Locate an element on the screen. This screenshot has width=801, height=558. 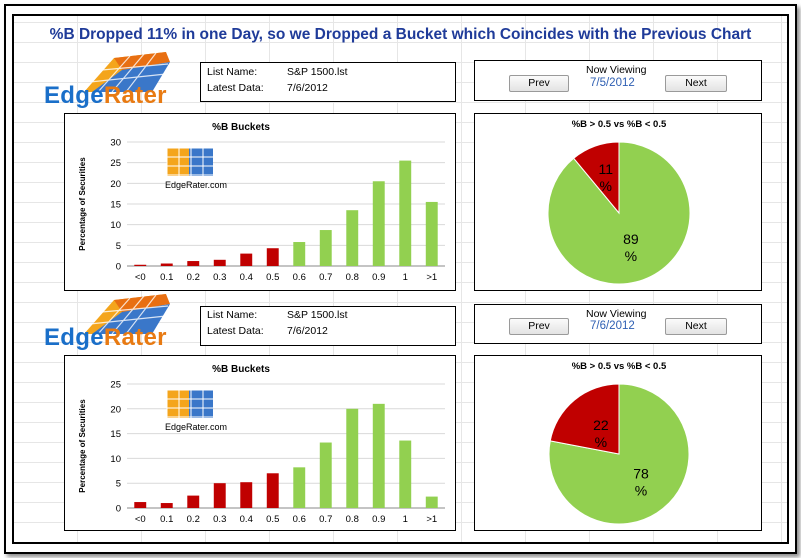
x-tick-label: 0.5 is located at coordinates (272, 519).